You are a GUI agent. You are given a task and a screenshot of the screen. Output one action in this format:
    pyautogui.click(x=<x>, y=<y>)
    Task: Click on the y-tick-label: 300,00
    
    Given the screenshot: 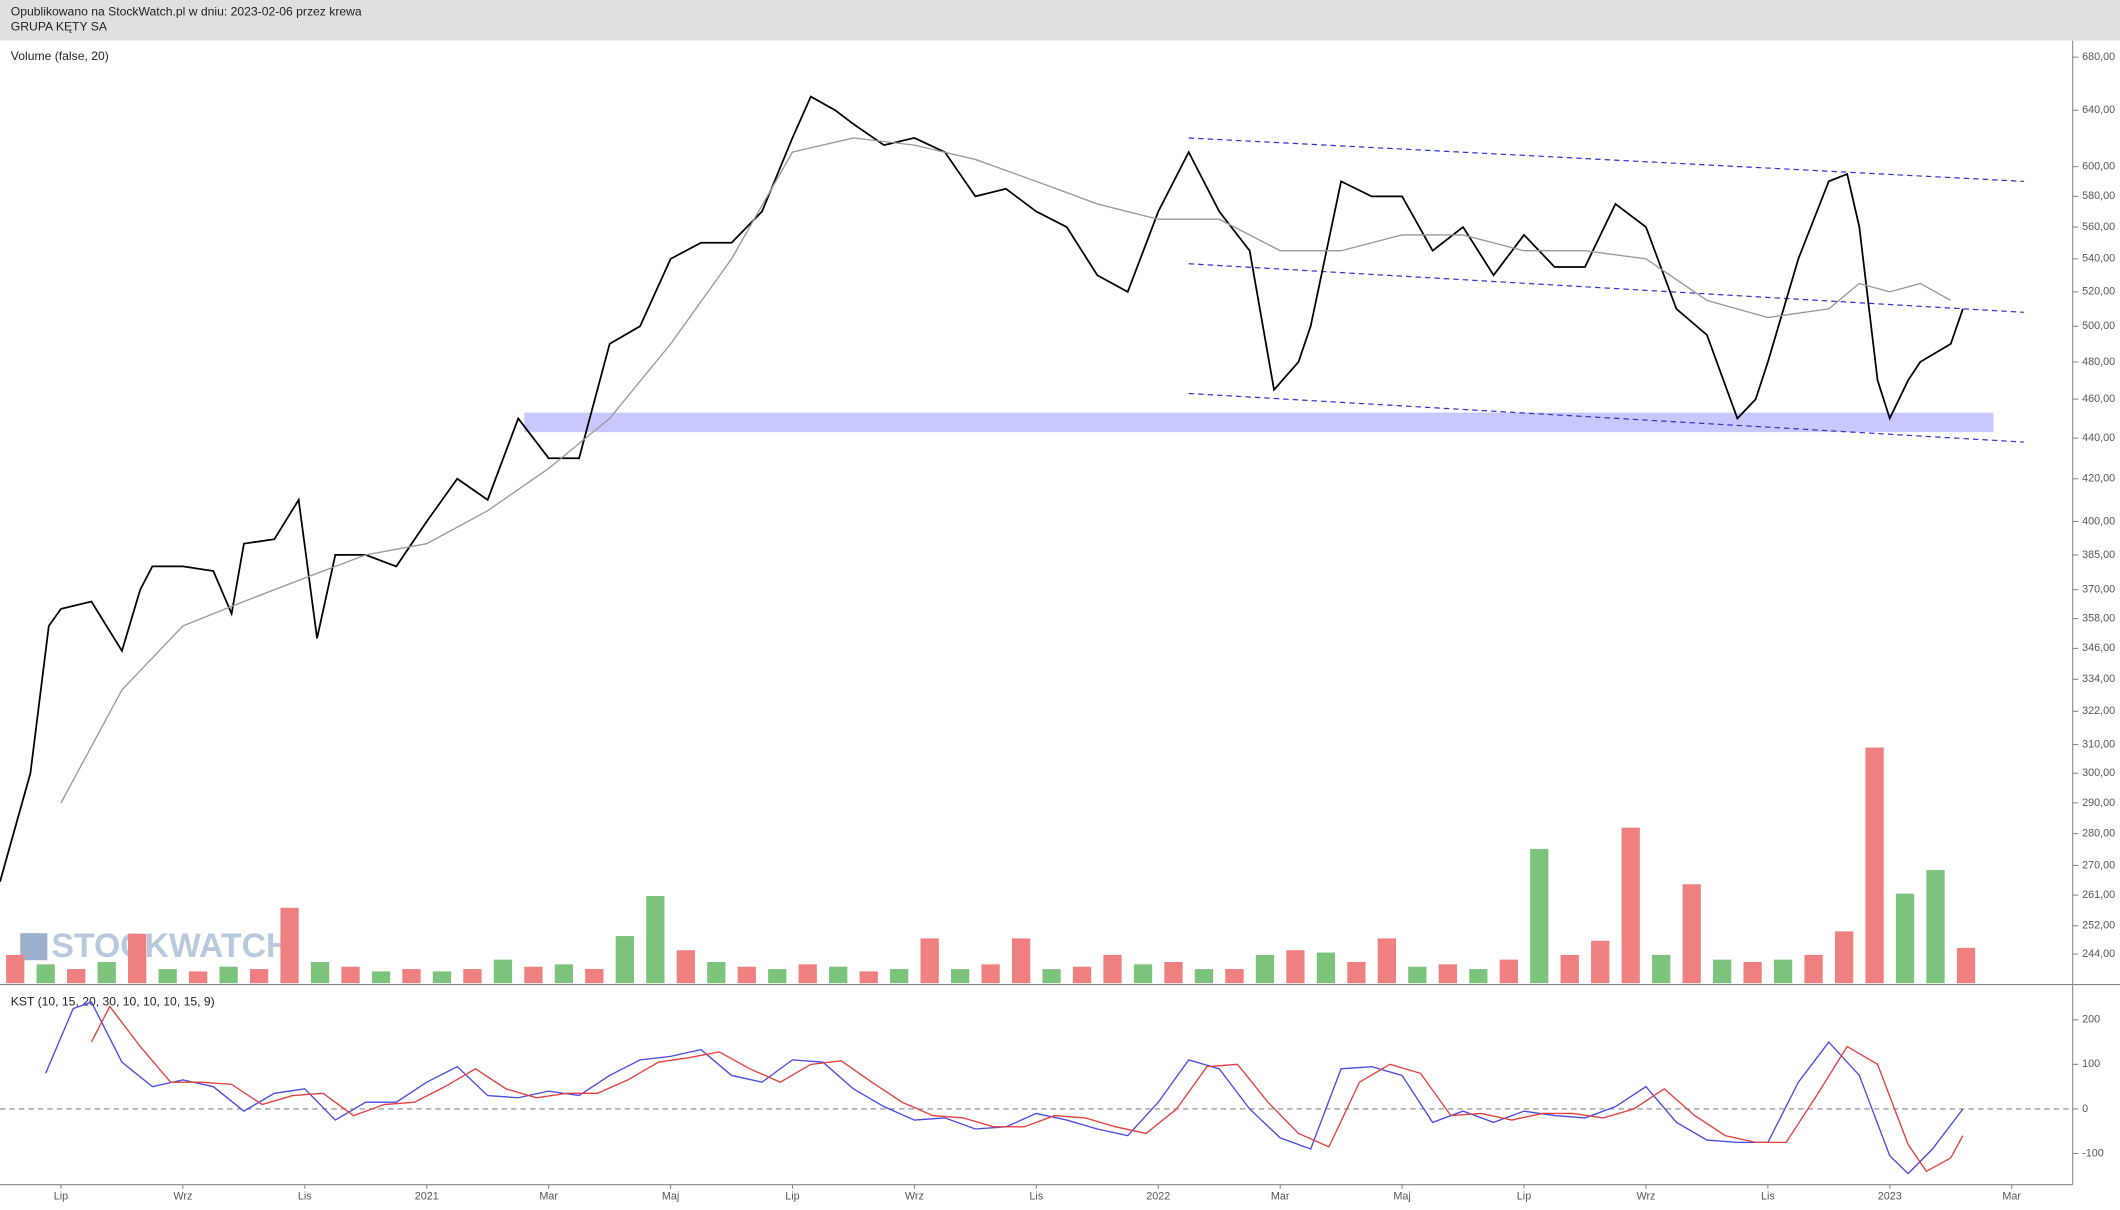 What is the action you would take?
    pyautogui.click(x=2098, y=773)
    